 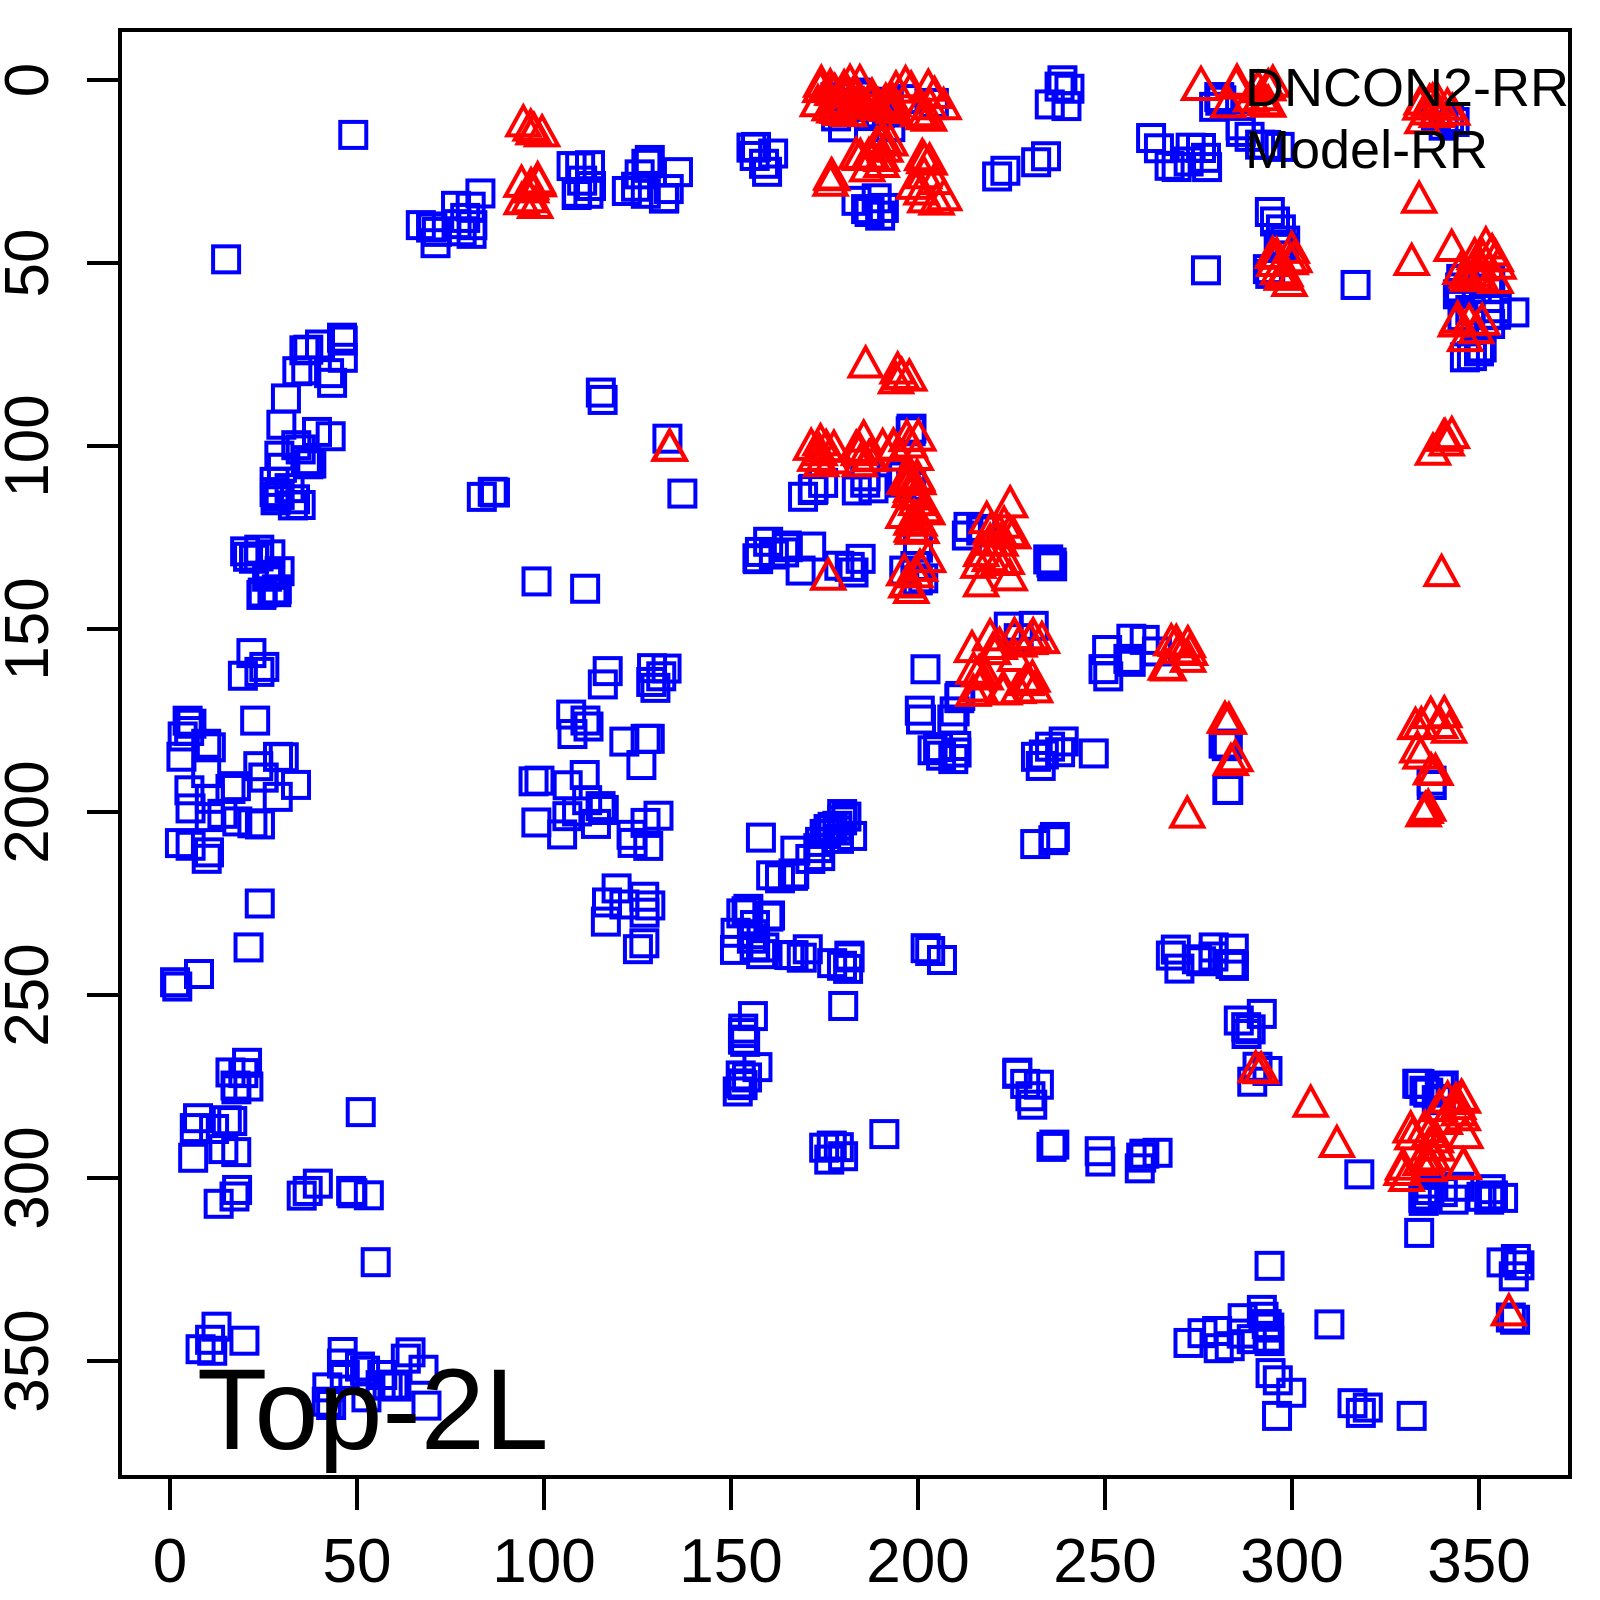 I want to click on y-axis-tick-label: 150, so click(x=31, y=628).